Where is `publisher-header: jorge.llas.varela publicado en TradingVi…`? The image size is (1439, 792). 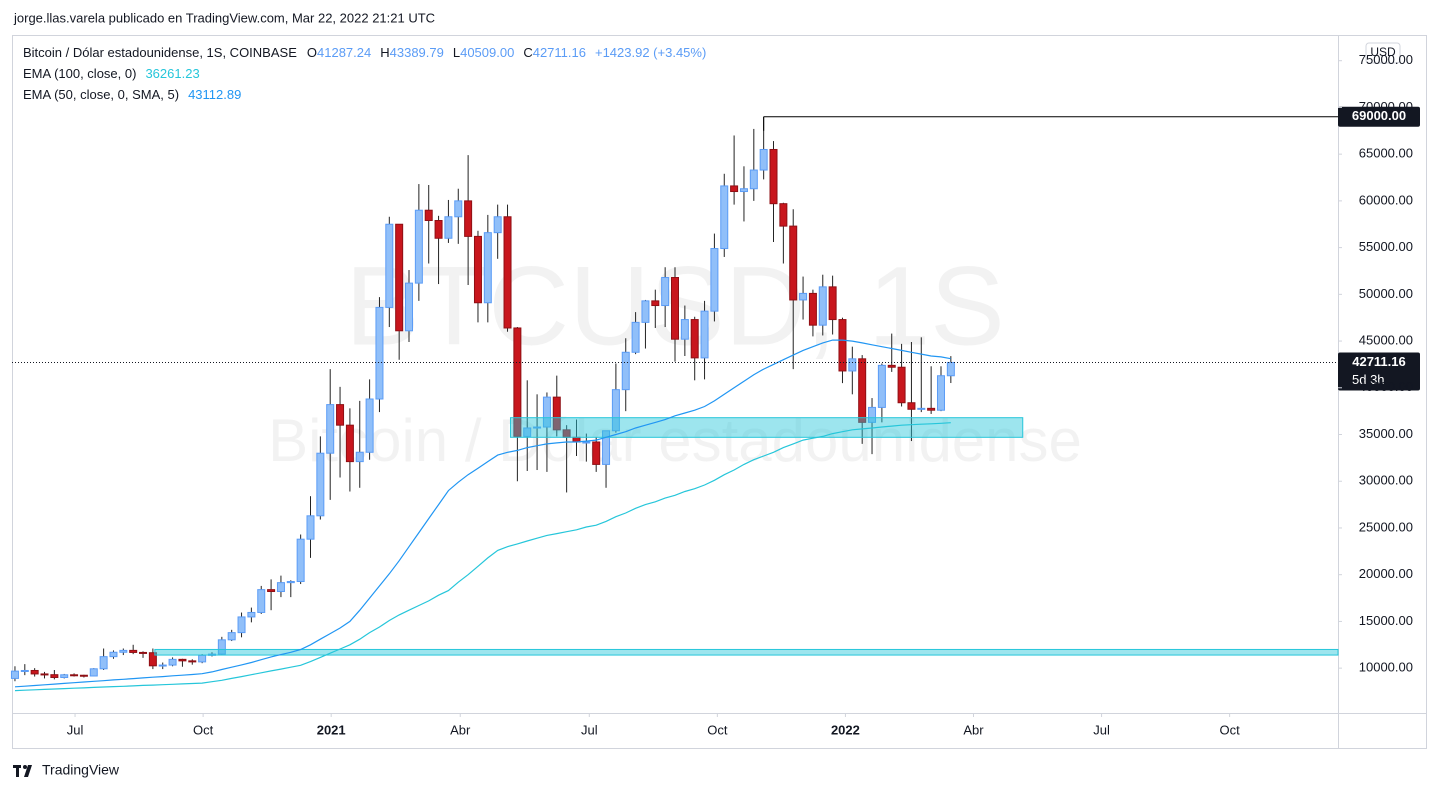 publisher-header: jorge.llas.varela publicado en TradingVi… is located at coordinates (224, 17).